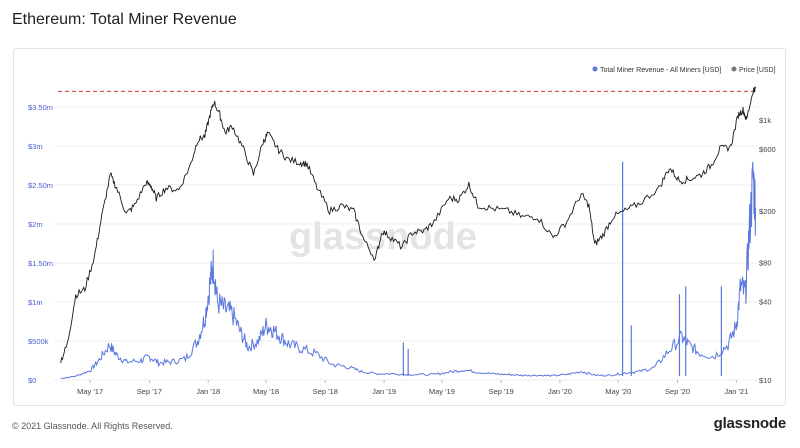 The height and width of the screenshot is (448, 800). I want to click on y-right-tick-label: $40, so click(765, 302).